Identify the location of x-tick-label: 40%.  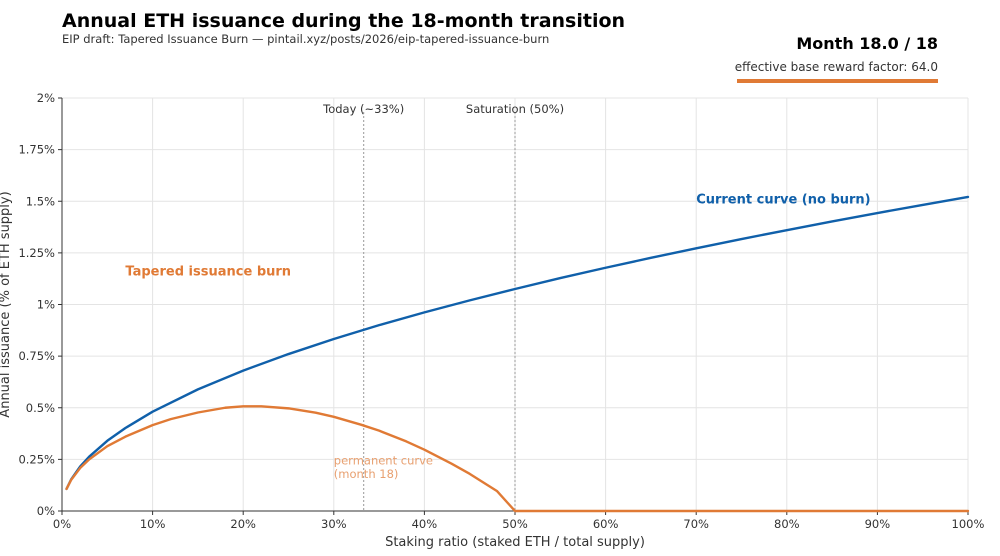
(425, 524).